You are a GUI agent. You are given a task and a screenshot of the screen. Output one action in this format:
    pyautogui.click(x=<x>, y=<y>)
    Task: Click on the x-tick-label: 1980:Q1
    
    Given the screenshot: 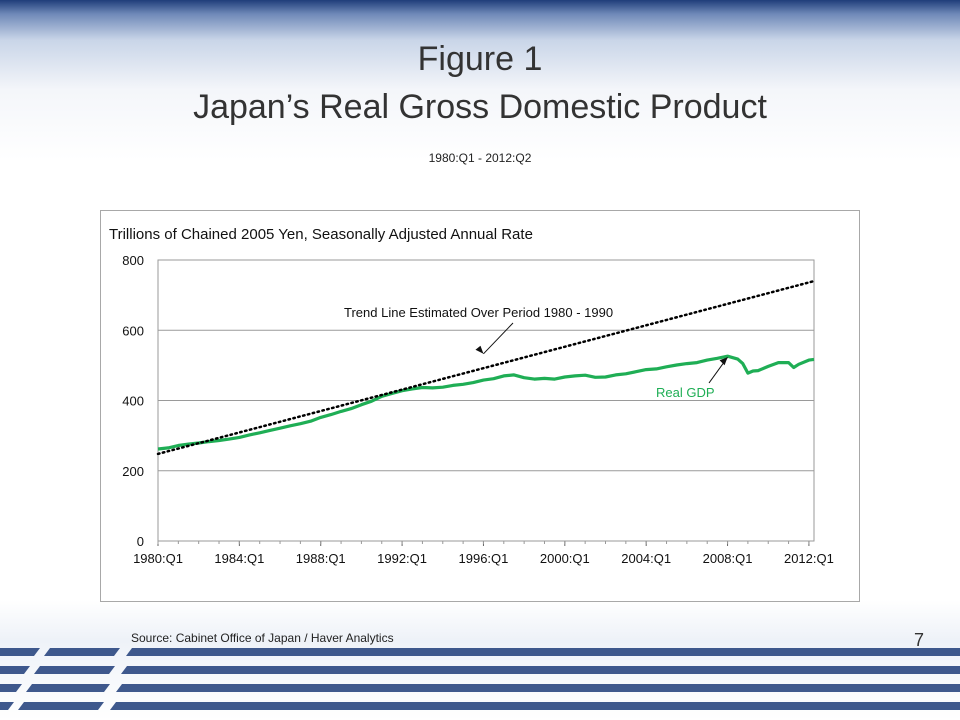 What is the action you would take?
    pyautogui.click(x=158, y=558)
    